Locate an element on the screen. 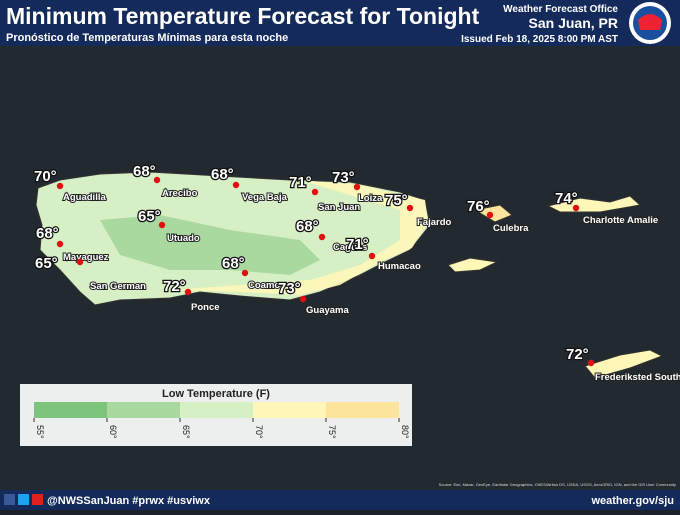 The width and height of the screenshot is (680, 515). legend-tick-label: 55° is located at coordinates (40, 432).